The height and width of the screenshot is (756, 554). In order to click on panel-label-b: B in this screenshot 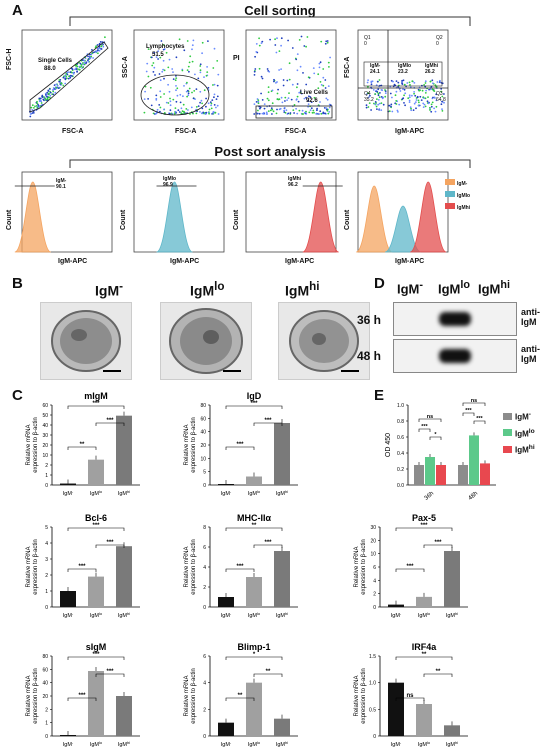, I will do `click(17, 283)`.